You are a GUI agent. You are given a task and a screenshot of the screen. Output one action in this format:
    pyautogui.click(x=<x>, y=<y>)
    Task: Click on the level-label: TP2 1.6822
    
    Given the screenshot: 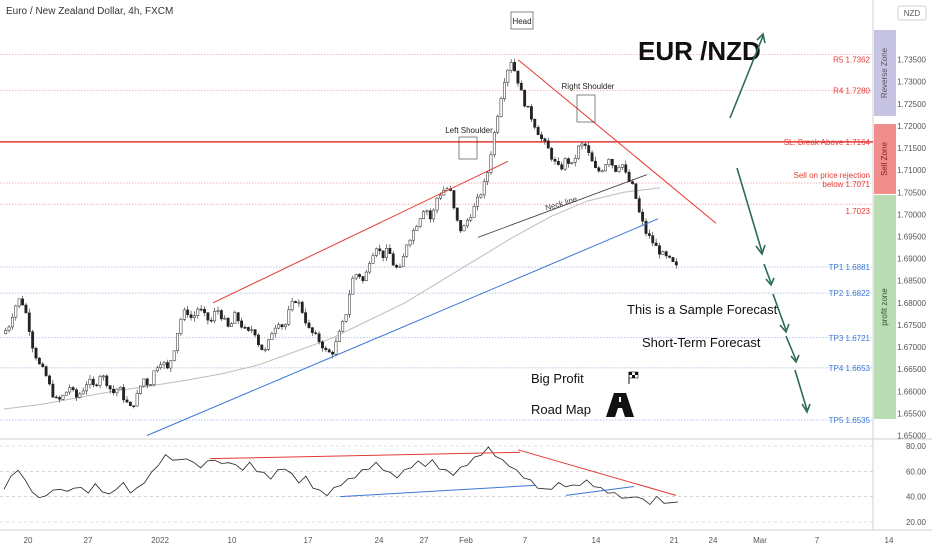 What is the action you would take?
    pyautogui.click(x=850, y=293)
    